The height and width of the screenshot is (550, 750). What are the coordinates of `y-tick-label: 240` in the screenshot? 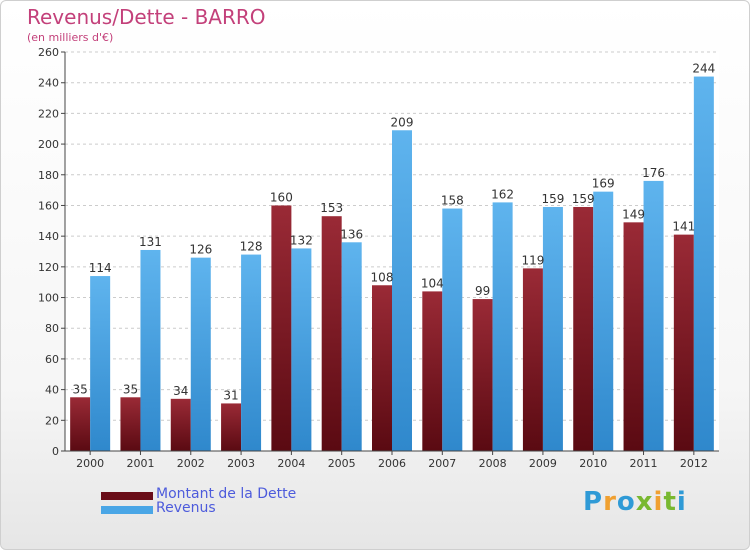 It's located at (48, 83).